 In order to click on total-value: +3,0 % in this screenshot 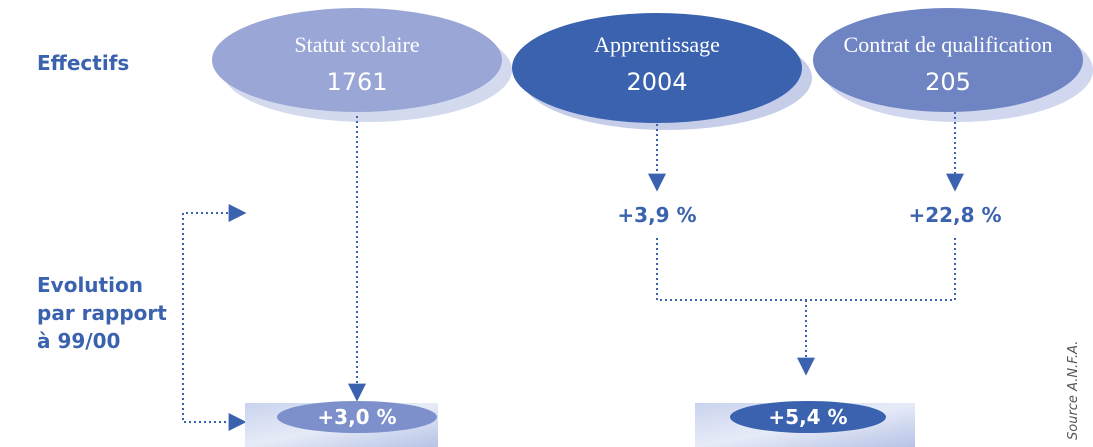, I will do `click(356, 417)`.